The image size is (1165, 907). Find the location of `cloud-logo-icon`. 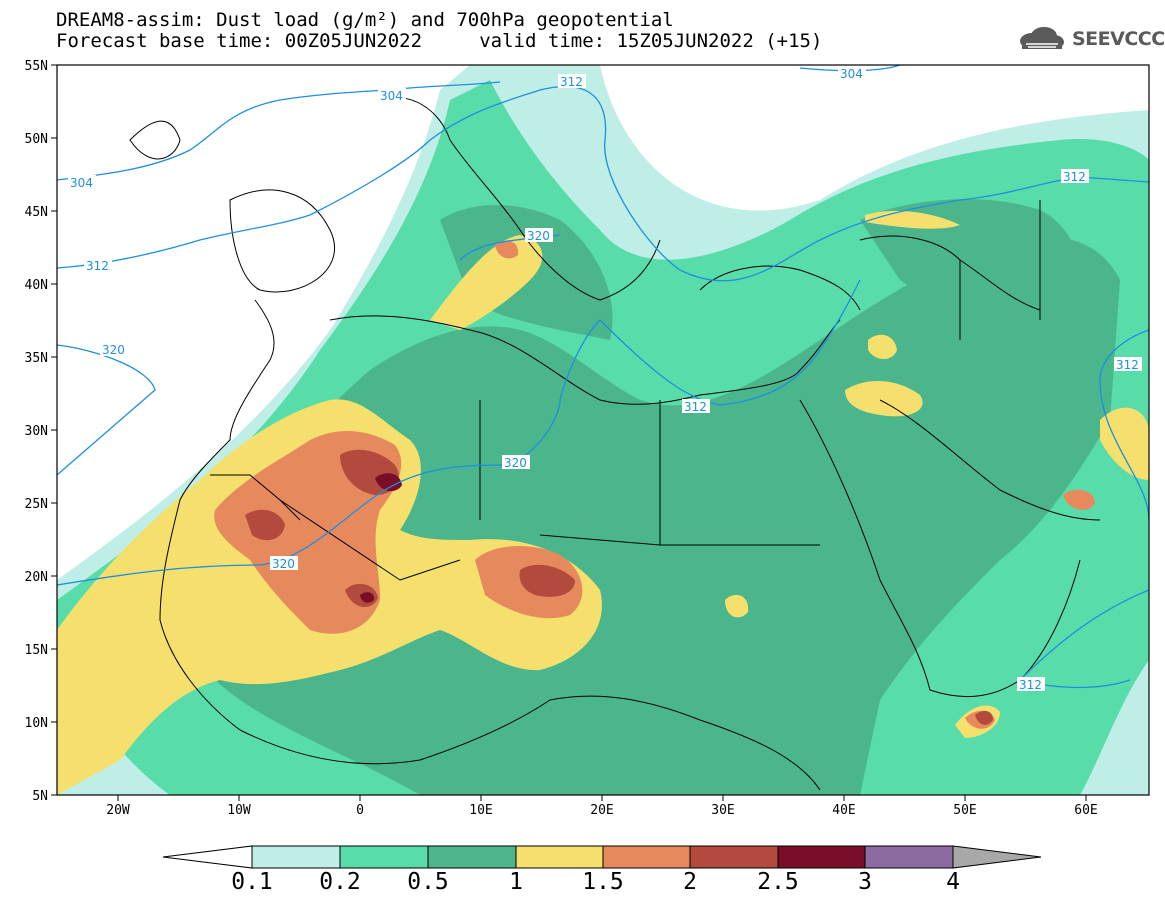

cloud-logo-icon is located at coordinates (1042, 38).